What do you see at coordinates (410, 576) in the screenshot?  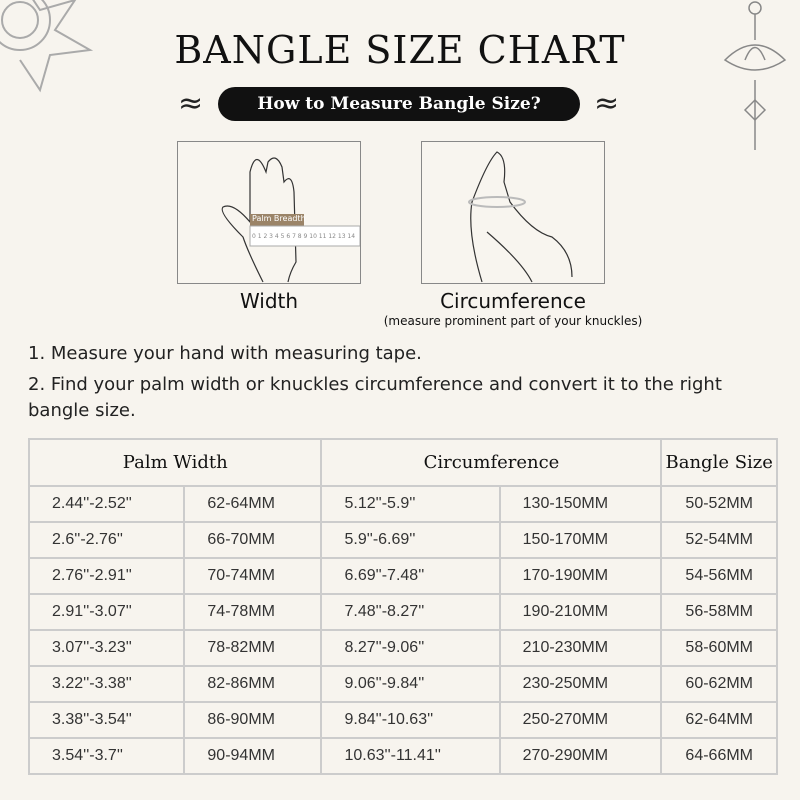 I see `circumference-inch-cell: 6.69''-7.48''` at bounding box center [410, 576].